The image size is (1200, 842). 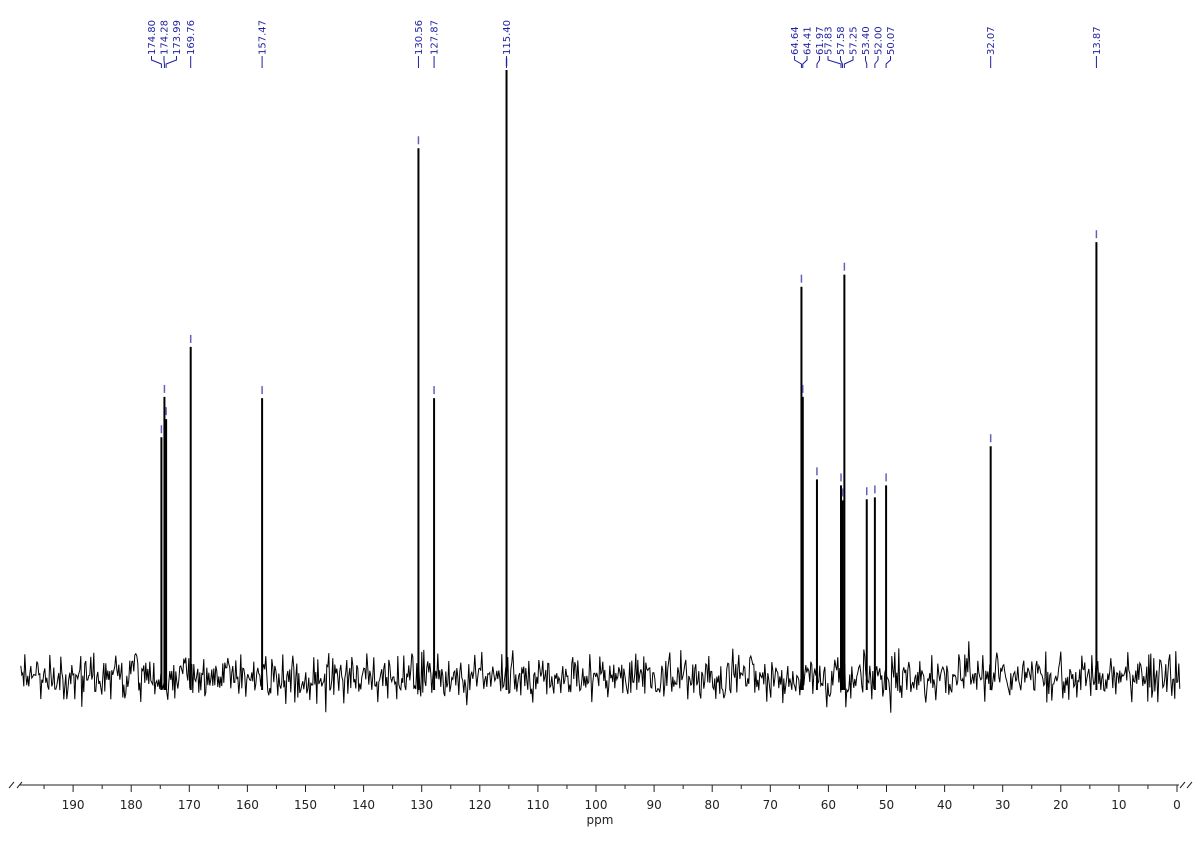 What do you see at coordinates (596, 805) in the screenshot?
I see `x-tick-label: 100` at bounding box center [596, 805].